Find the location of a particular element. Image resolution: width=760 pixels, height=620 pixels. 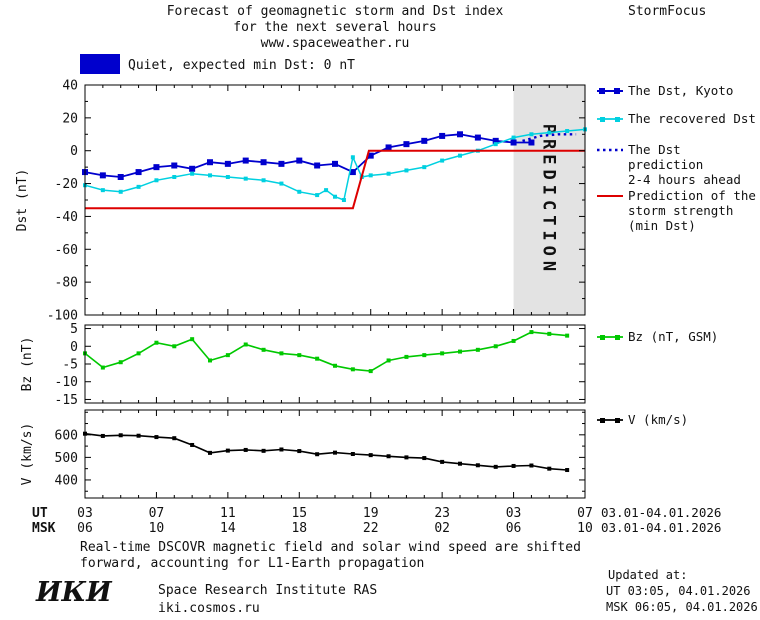

recovered-dst-line-icon is located at coordinates (610, 119).